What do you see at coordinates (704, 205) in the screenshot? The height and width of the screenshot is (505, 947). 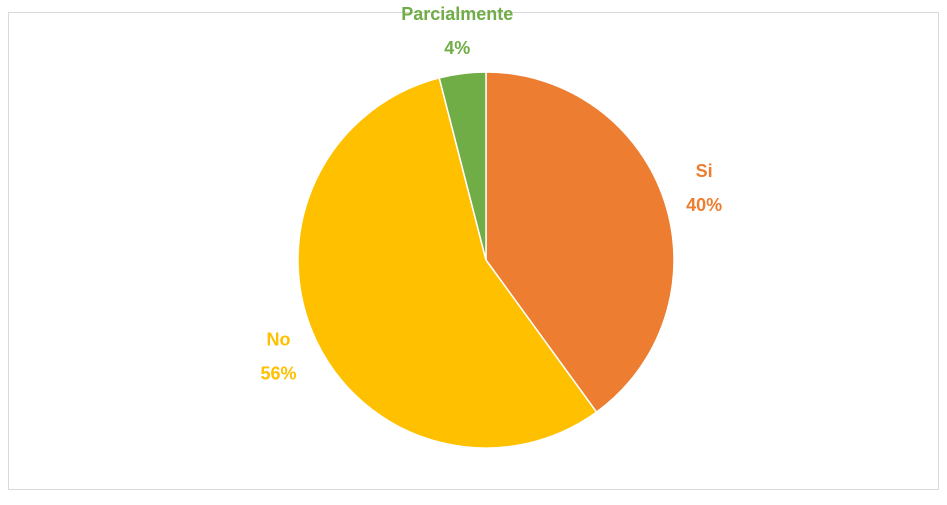 I see `value-label: 40%` at bounding box center [704, 205].